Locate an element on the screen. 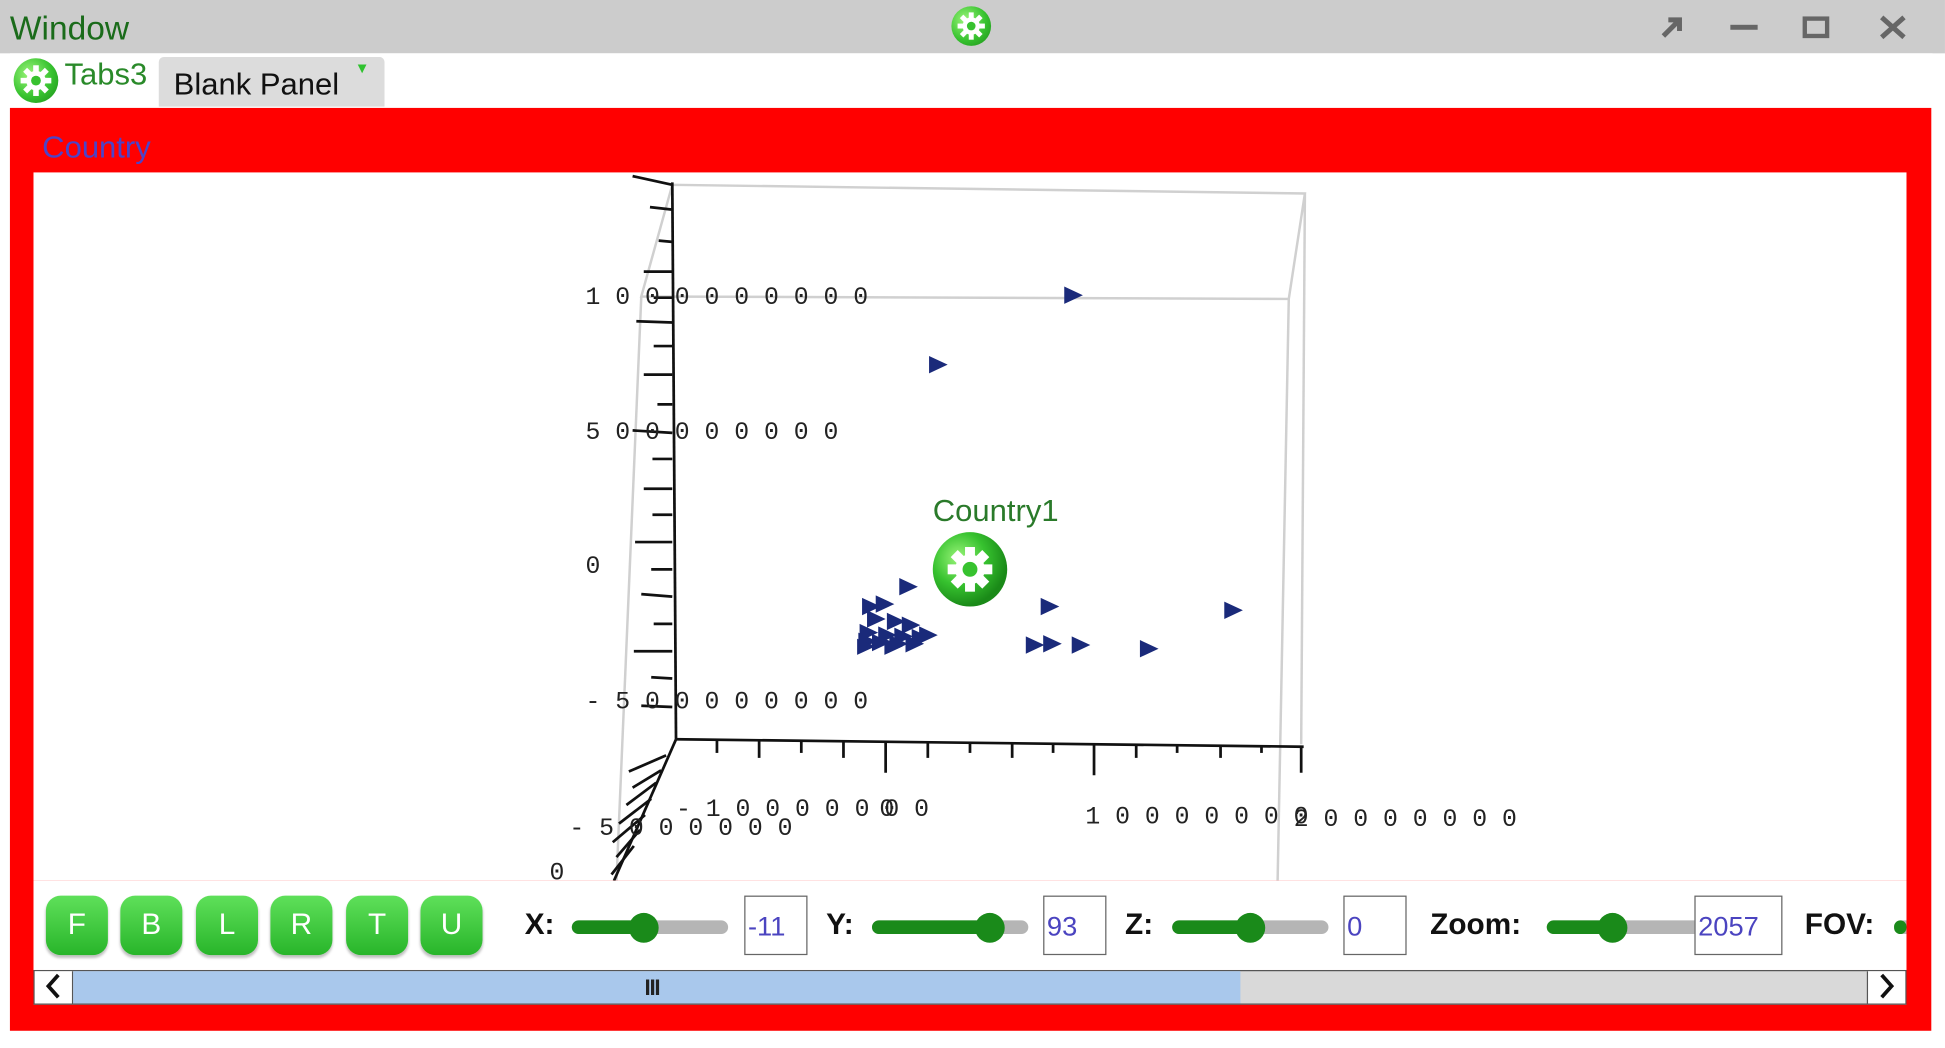 The height and width of the screenshot is (1048, 1945). z-slider is located at coordinates (1250, 927).